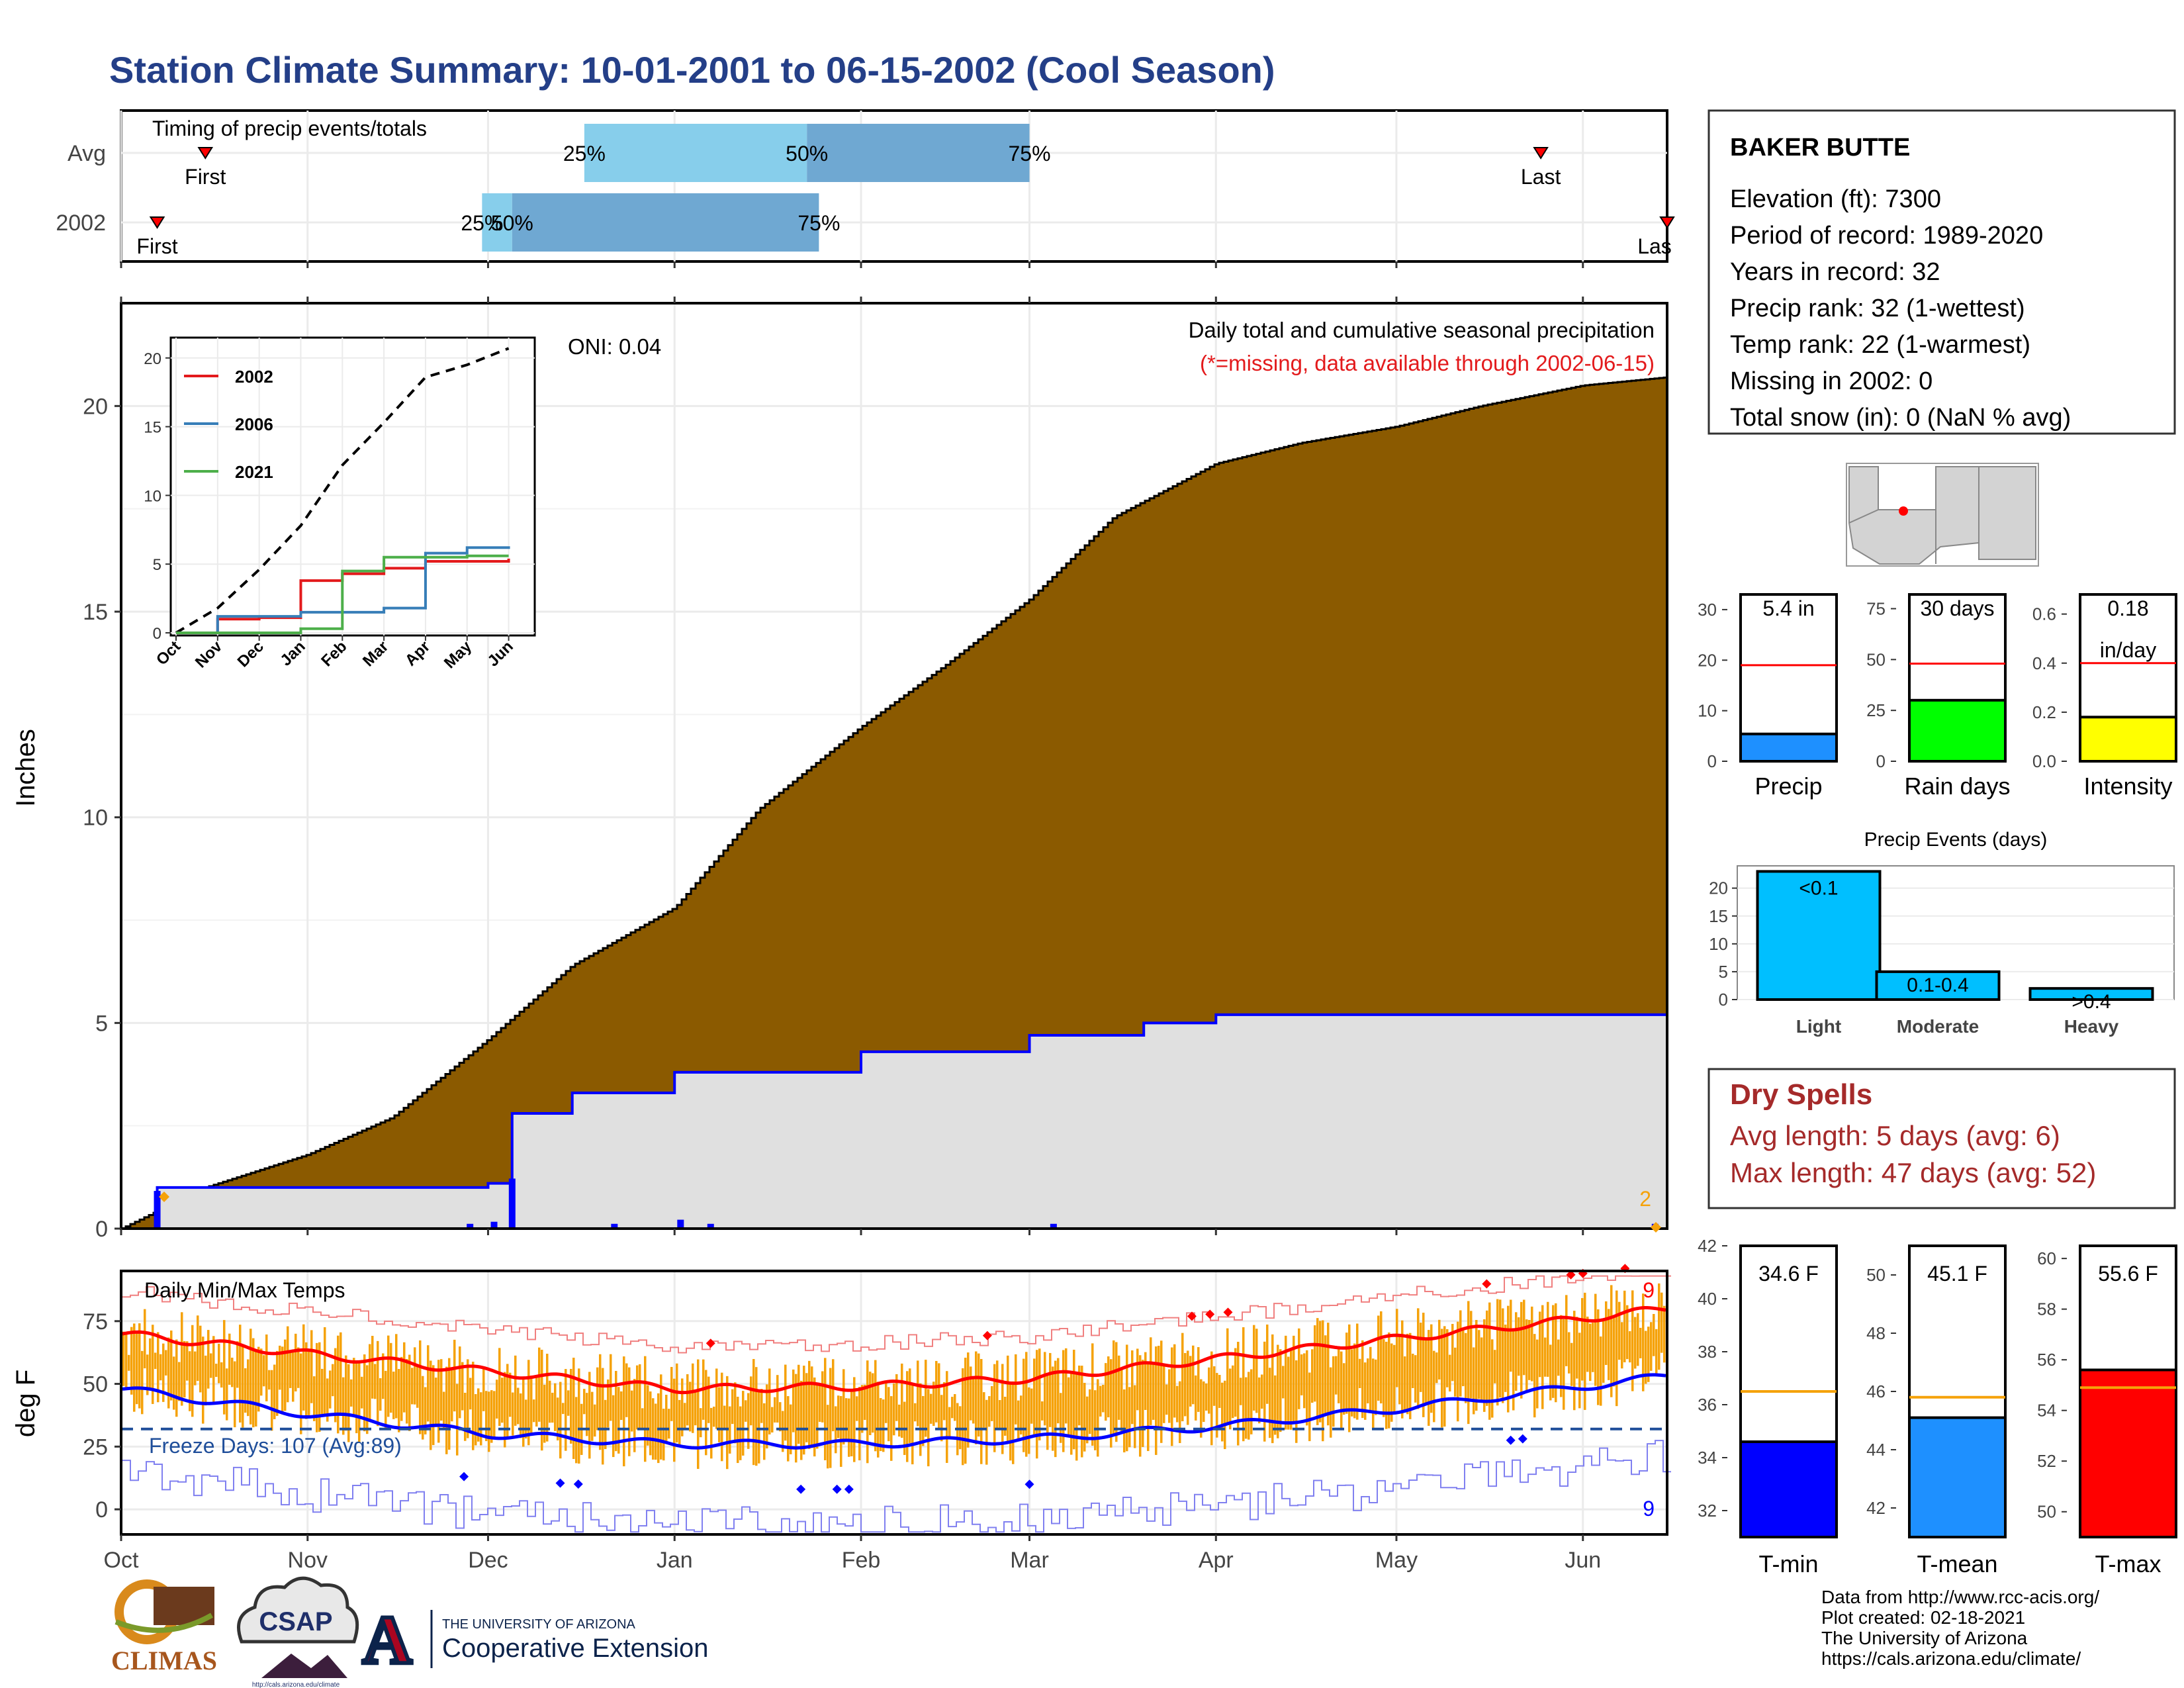  What do you see at coordinates (101, 1510) in the screenshot?
I see `temp-y-tick-label: 0` at bounding box center [101, 1510].